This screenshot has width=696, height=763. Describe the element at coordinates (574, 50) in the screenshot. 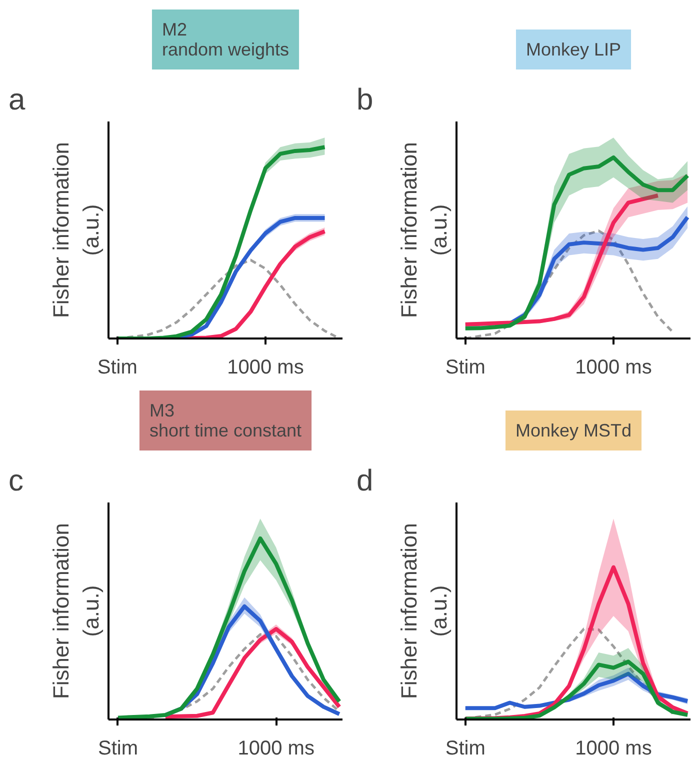

I see `chart-title: Monkey LIP` at that location.